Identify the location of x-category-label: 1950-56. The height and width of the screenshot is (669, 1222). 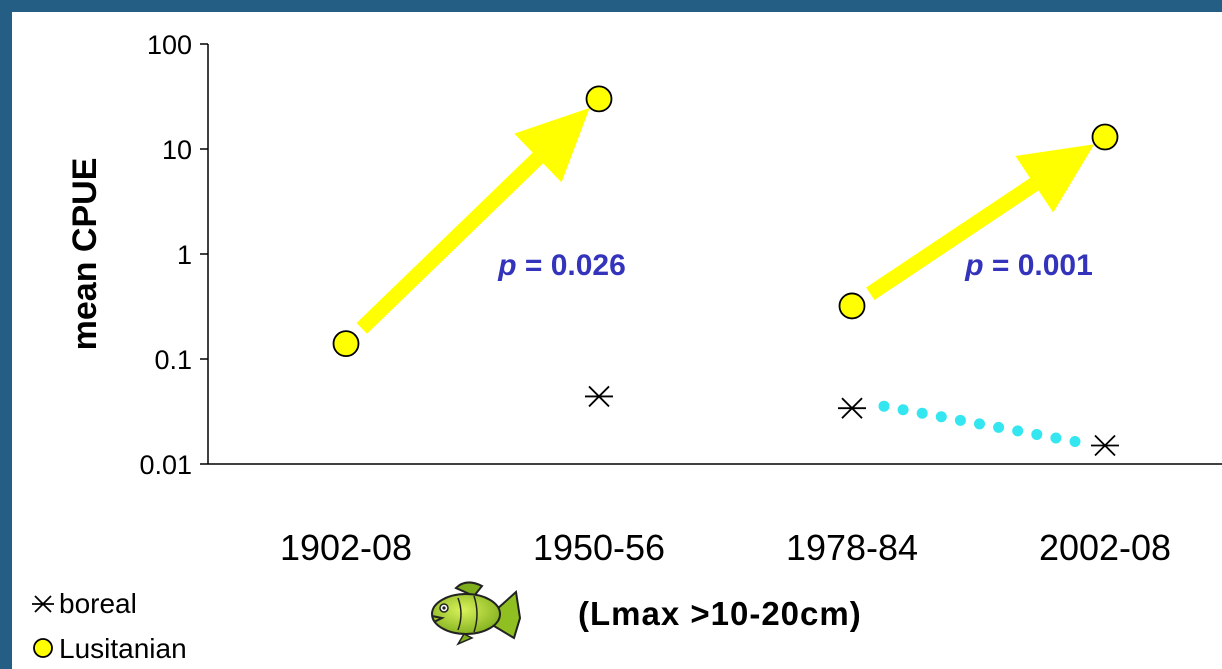
(599, 547).